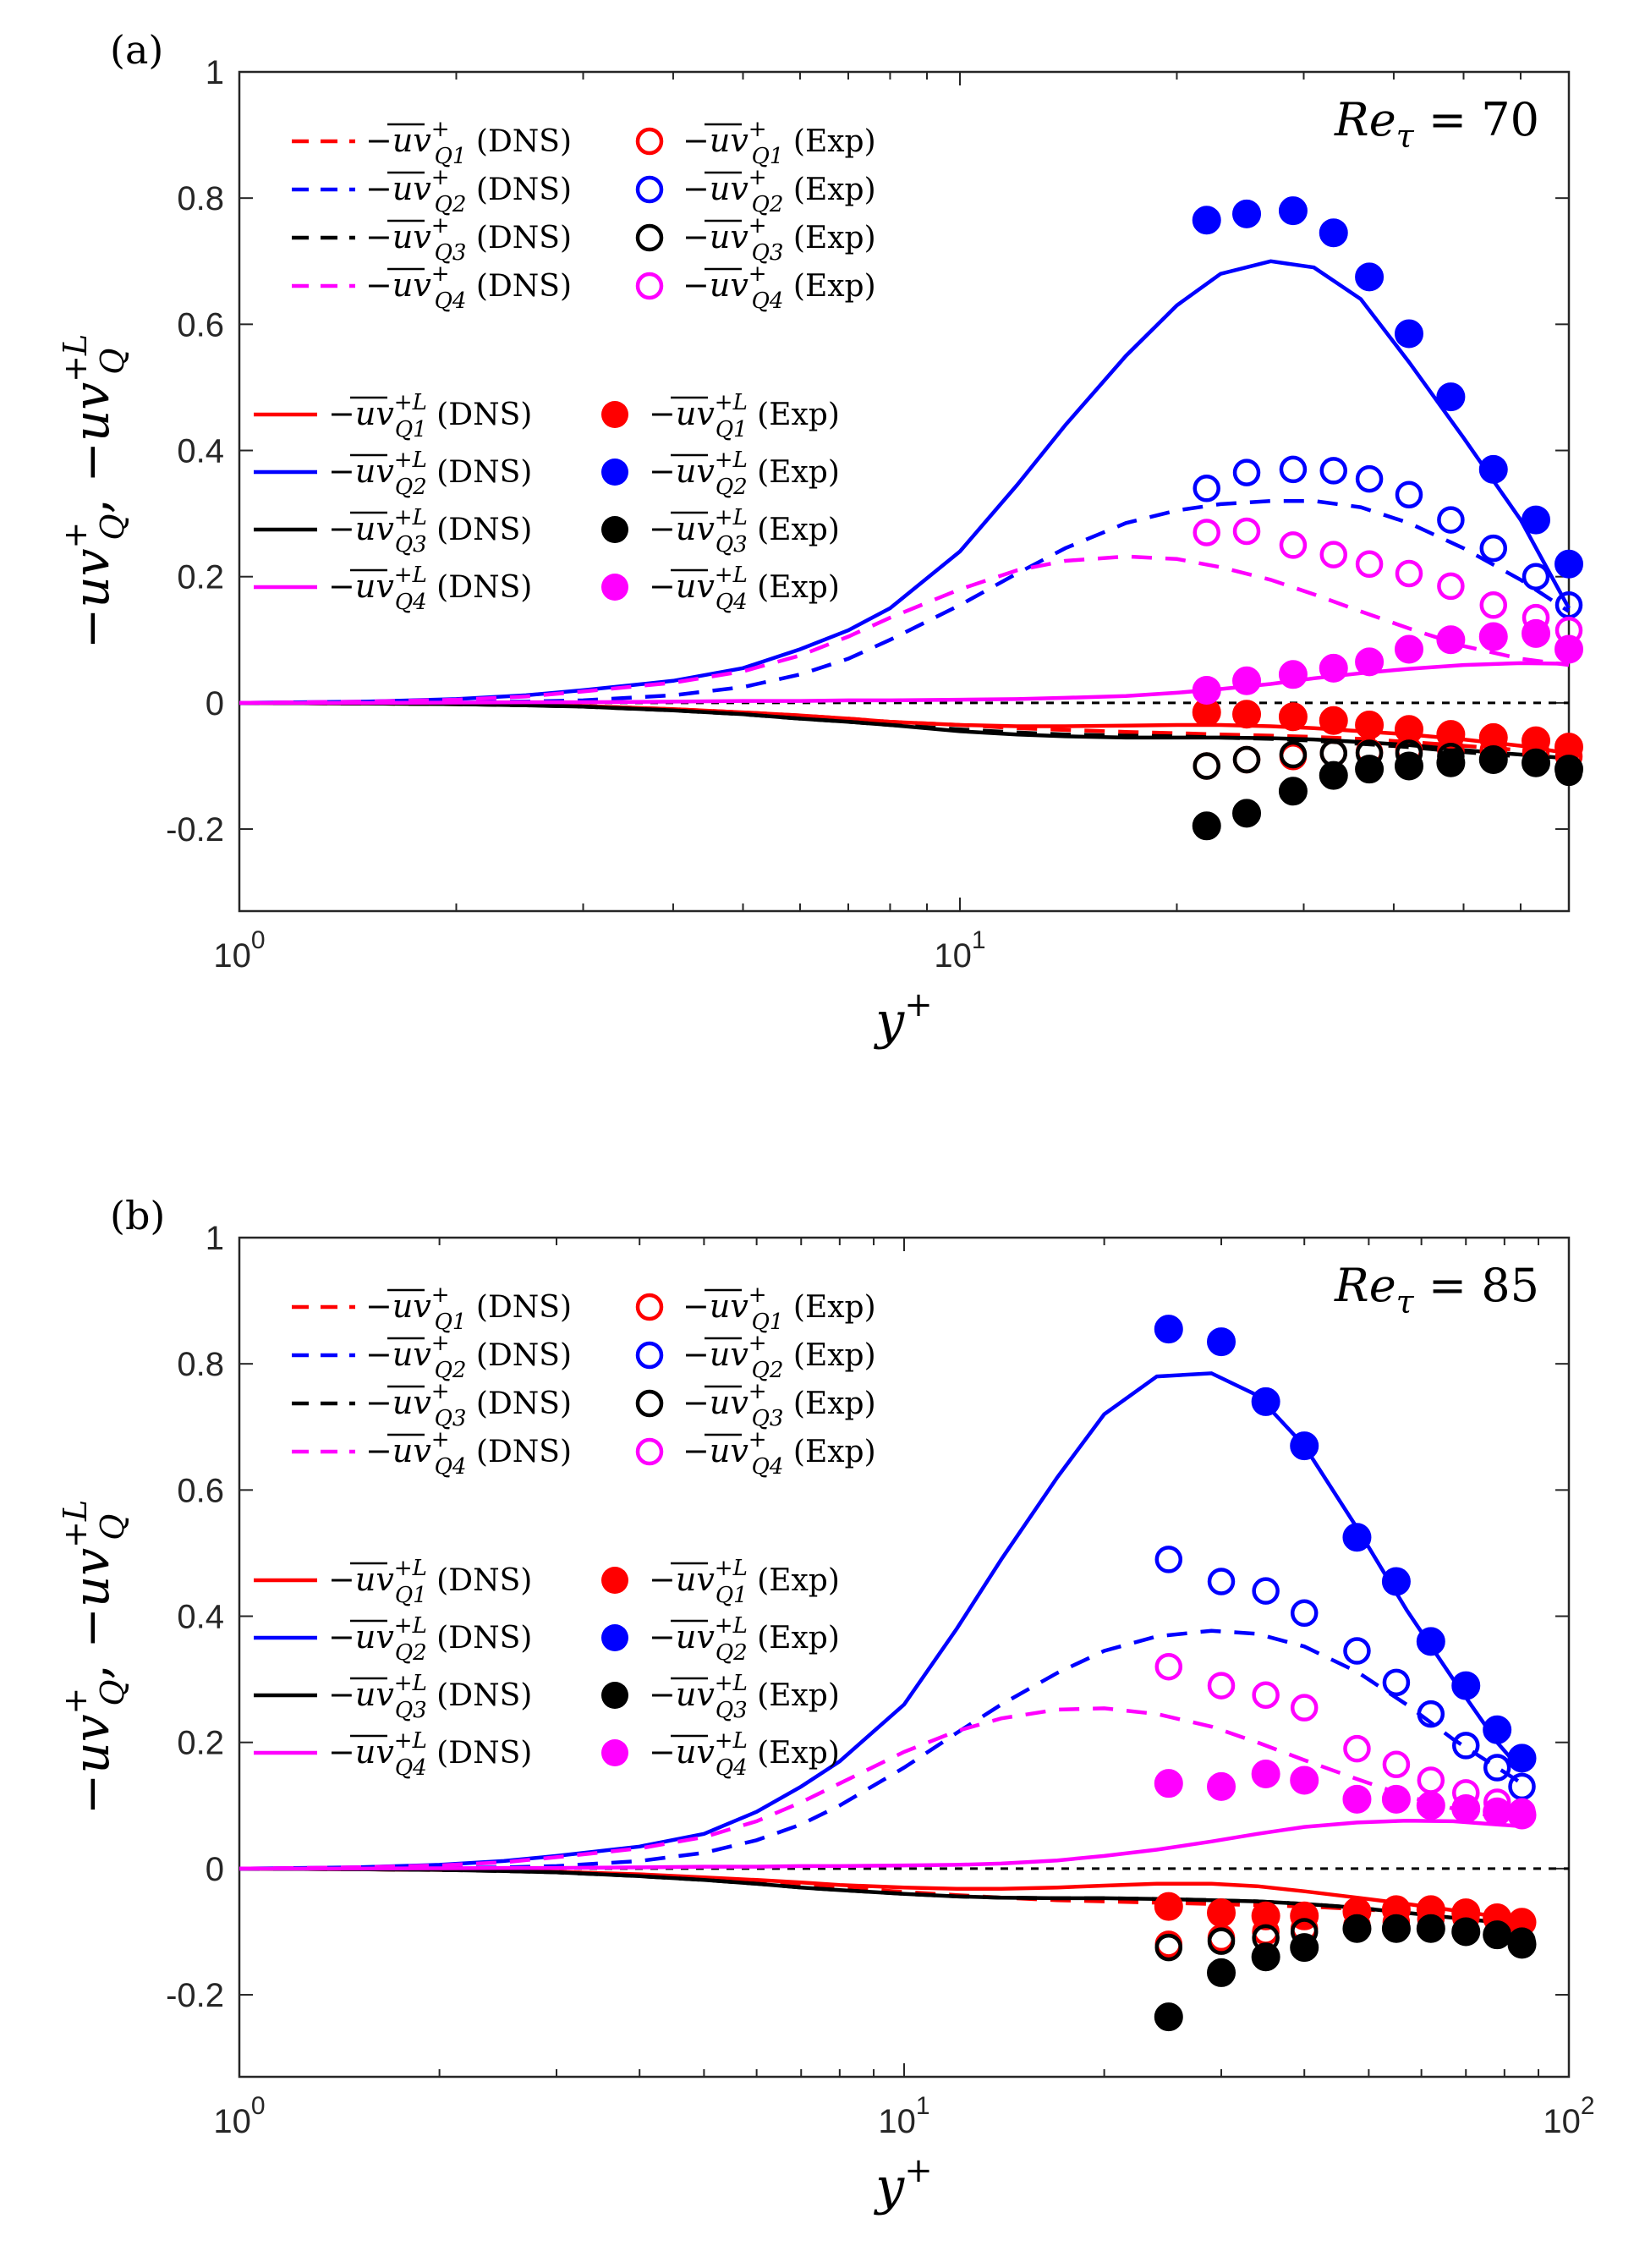 The height and width of the screenshot is (2268, 1634). Describe the element at coordinates (200, 324) in the screenshot. I see `y-tick-label: 0.6` at that location.